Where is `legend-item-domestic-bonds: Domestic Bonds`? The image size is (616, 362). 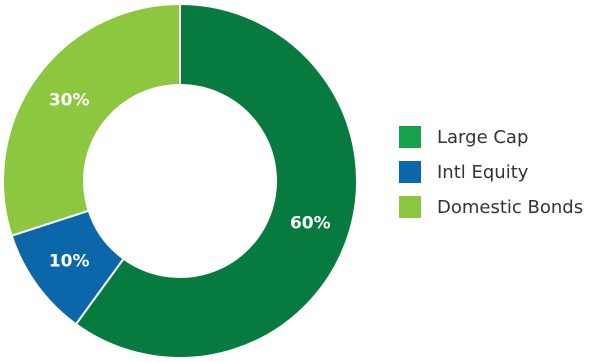
legend-item-domestic-bonds: Domestic Bonds is located at coordinates (506, 207).